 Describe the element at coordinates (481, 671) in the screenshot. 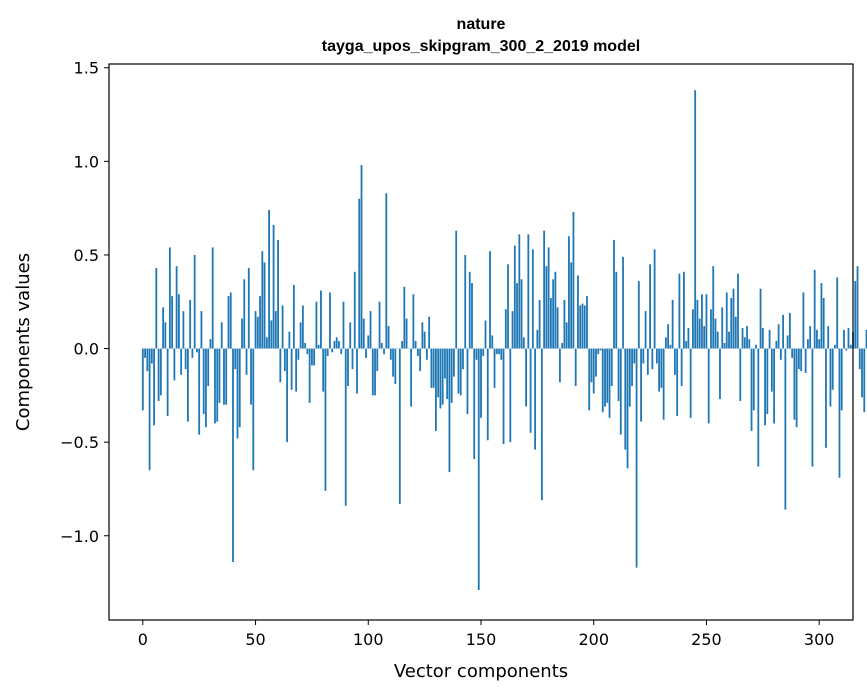

I see `x-axis-label: Vector components` at that location.